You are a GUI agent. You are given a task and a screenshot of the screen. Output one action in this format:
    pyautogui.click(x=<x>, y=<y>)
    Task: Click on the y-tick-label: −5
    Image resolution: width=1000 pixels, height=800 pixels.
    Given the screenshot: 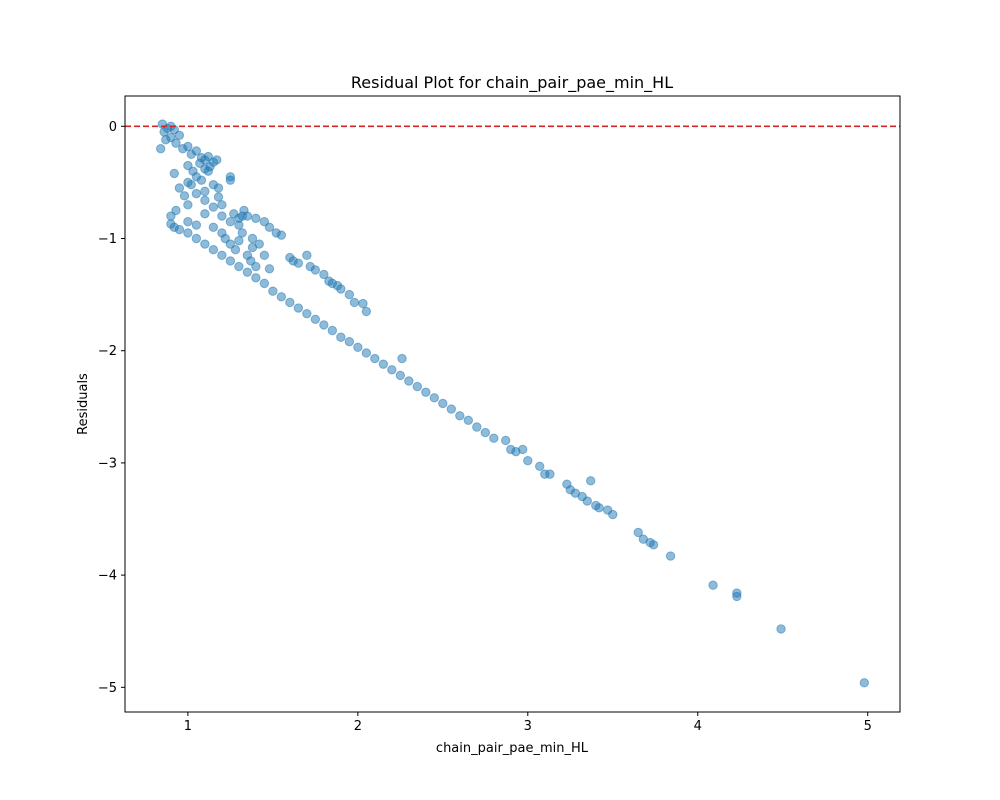 What is the action you would take?
    pyautogui.click(x=107, y=688)
    